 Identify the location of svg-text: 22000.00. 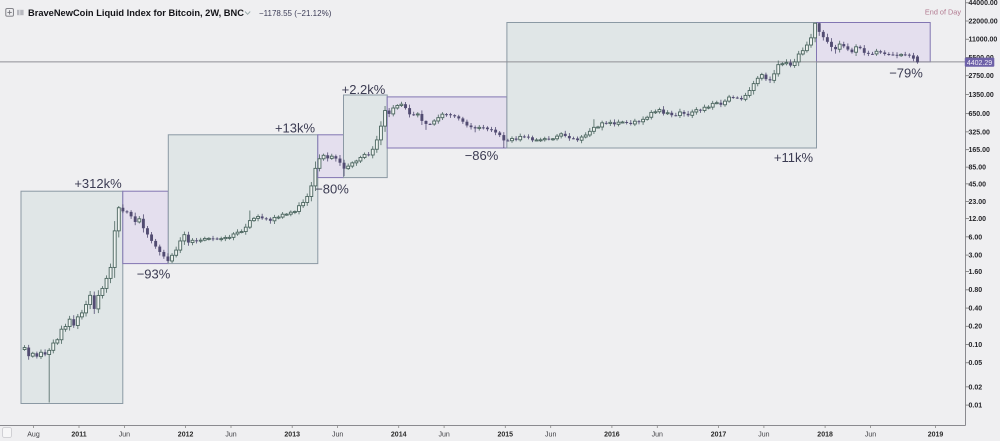
(983, 21).